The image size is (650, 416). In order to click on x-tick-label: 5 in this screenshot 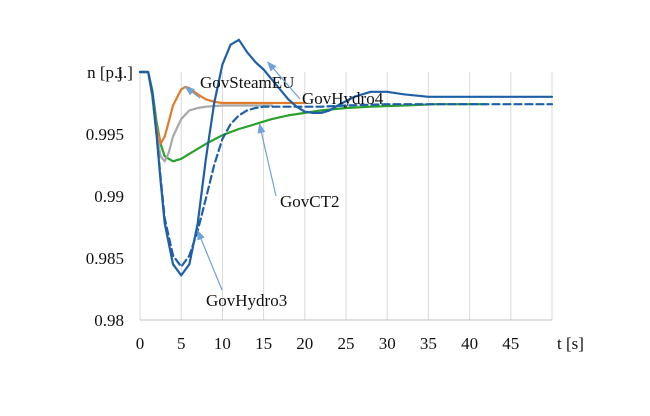, I will do `click(181, 343)`.